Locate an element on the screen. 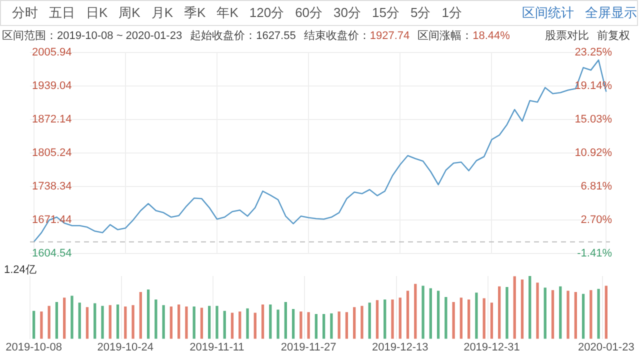  text: 区间涨幅：18.44% is located at coordinates (464, 35).